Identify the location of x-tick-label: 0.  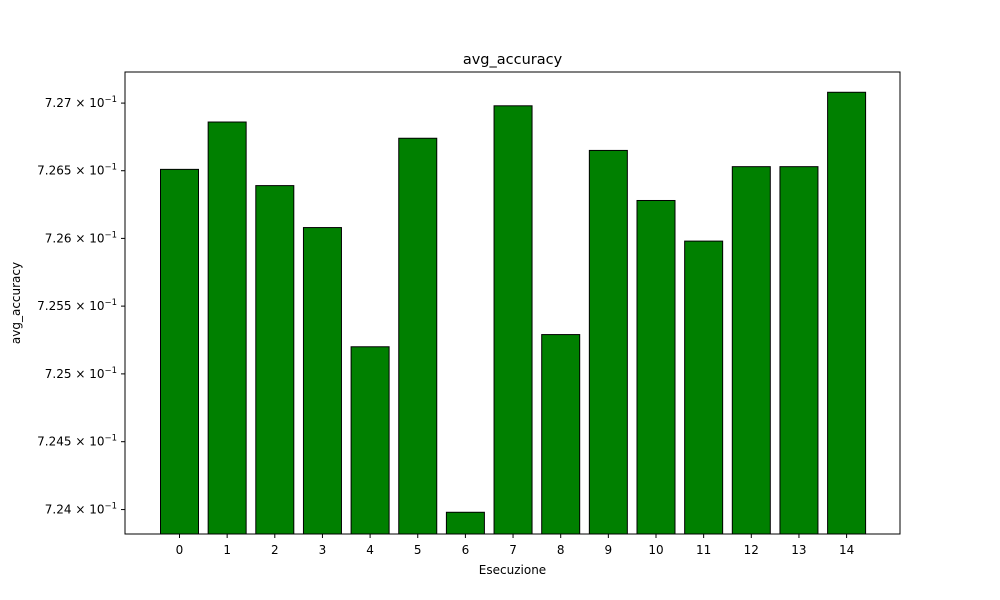
(180, 550).